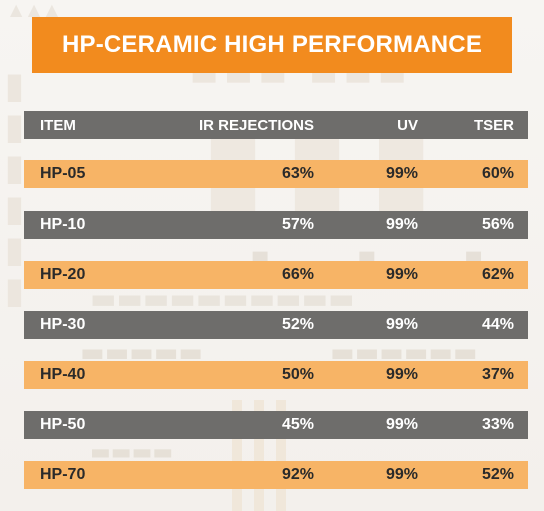  Describe the element at coordinates (493, 125) in the screenshot. I see `header-tser: TSER` at that location.